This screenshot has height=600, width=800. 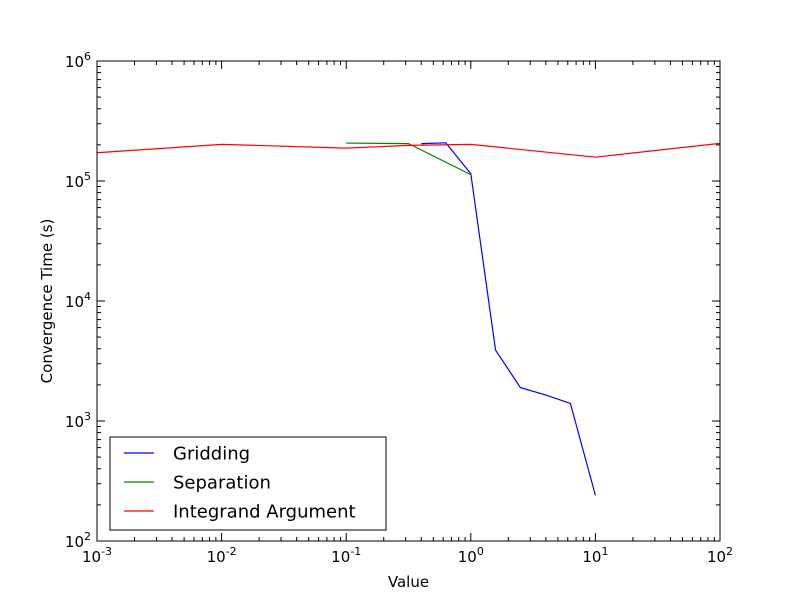 What do you see at coordinates (264, 512) in the screenshot?
I see `legend-label: Integrand Argument` at bounding box center [264, 512].